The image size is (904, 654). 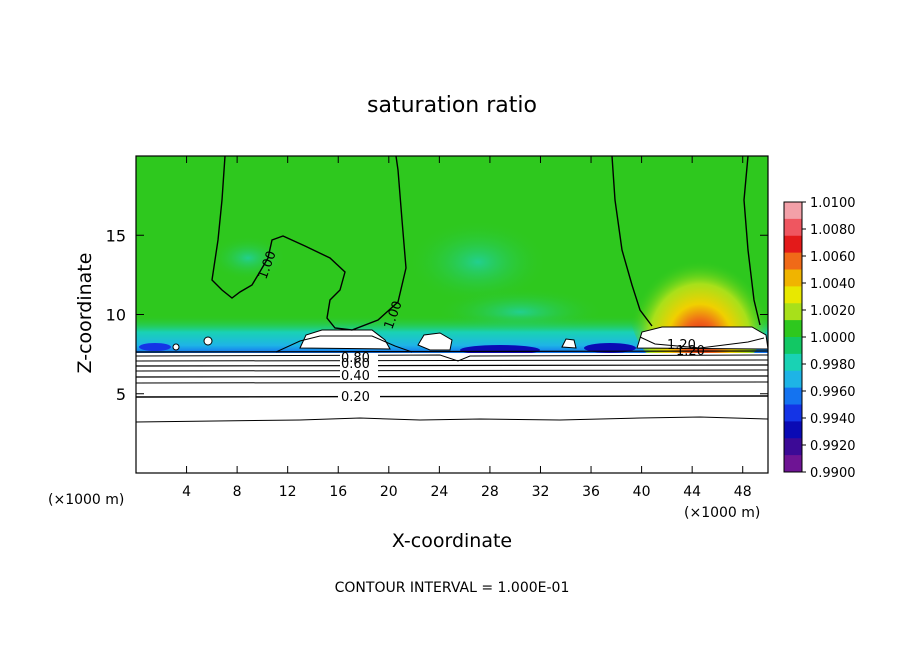 What do you see at coordinates (833, 284) in the screenshot?
I see `colorbar-tick-label: 1.0040` at bounding box center [833, 284].